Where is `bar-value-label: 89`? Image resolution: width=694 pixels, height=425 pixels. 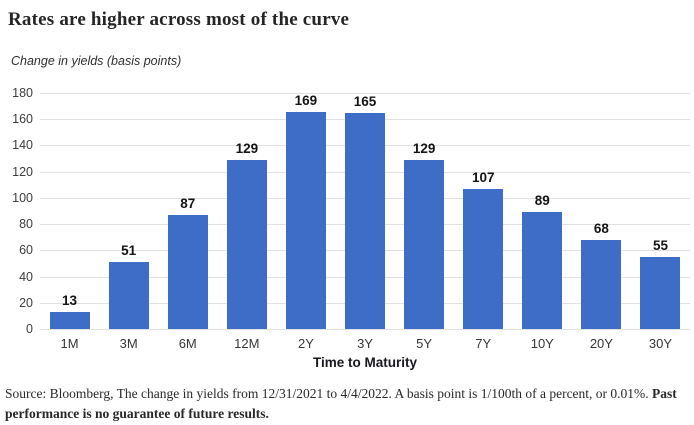
bar-value-label: 89 is located at coordinates (542, 201).